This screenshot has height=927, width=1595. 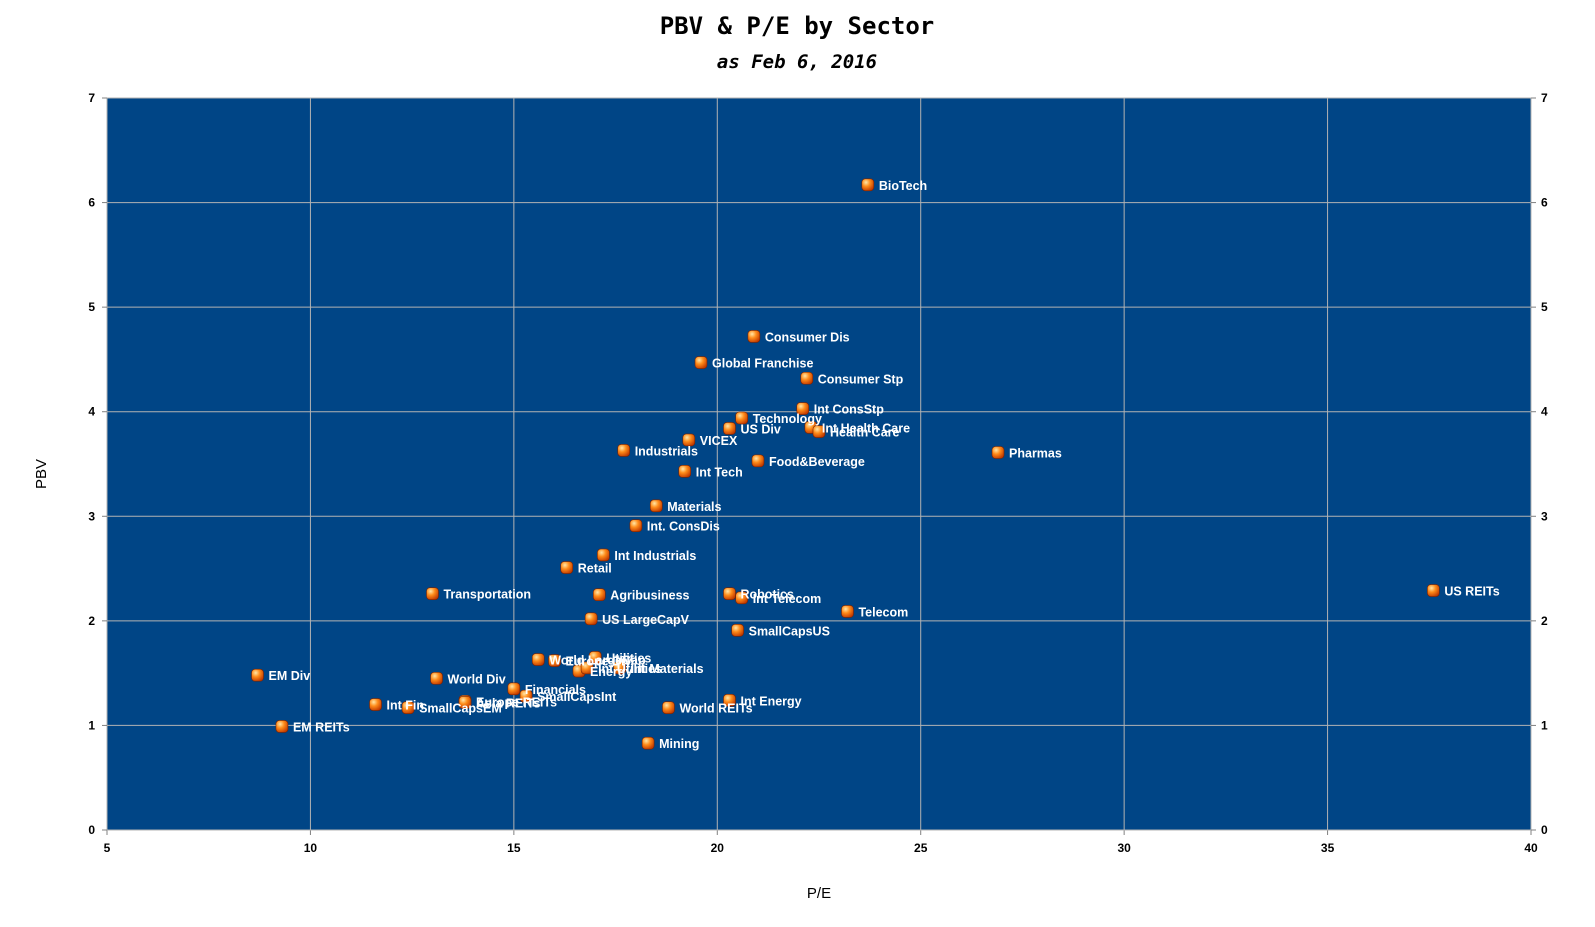 I want to click on y-tick-label-left: 1, so click(x=91, y=725).